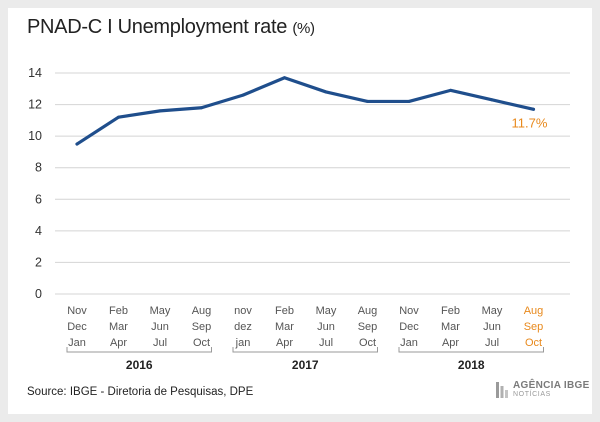 This screenshot has width=600, height=422. Describe the element at coordinates (305, 365) in the screenshot. I see `year-label: 2017` at that location.